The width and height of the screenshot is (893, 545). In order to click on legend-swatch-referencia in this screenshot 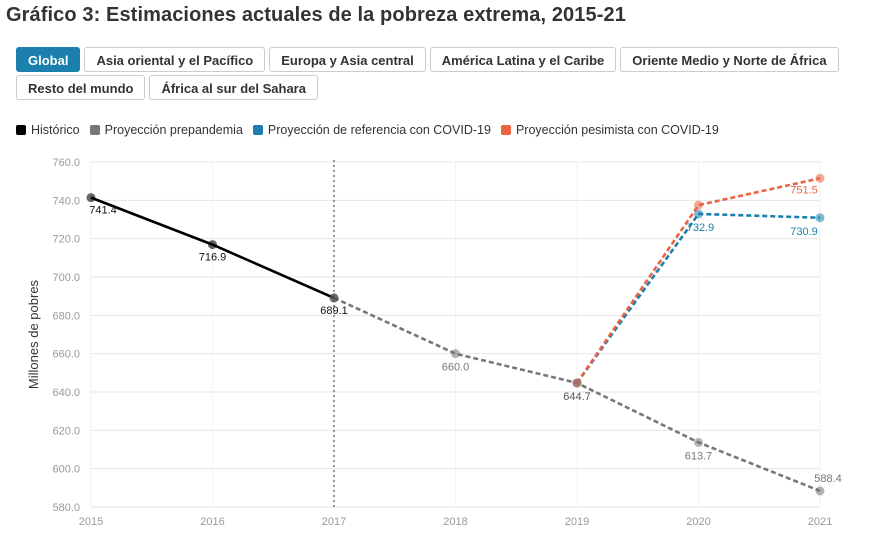, I will do `click(257, 130)`.